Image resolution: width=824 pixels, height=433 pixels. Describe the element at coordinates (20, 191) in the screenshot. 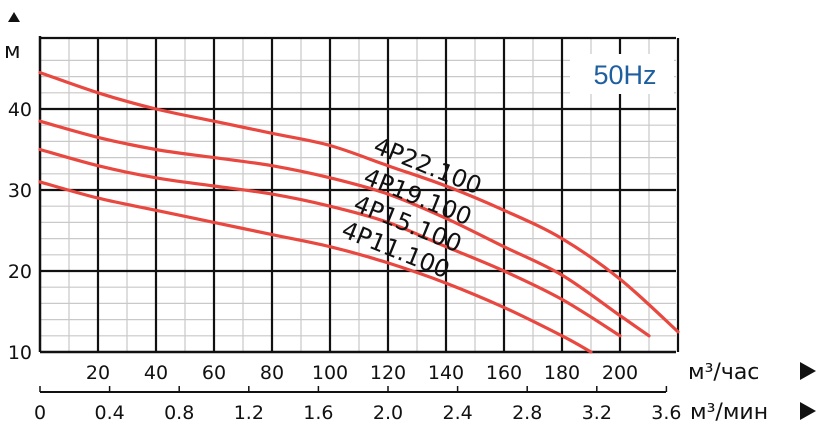

I see `y-tick-label: 30` at that location.